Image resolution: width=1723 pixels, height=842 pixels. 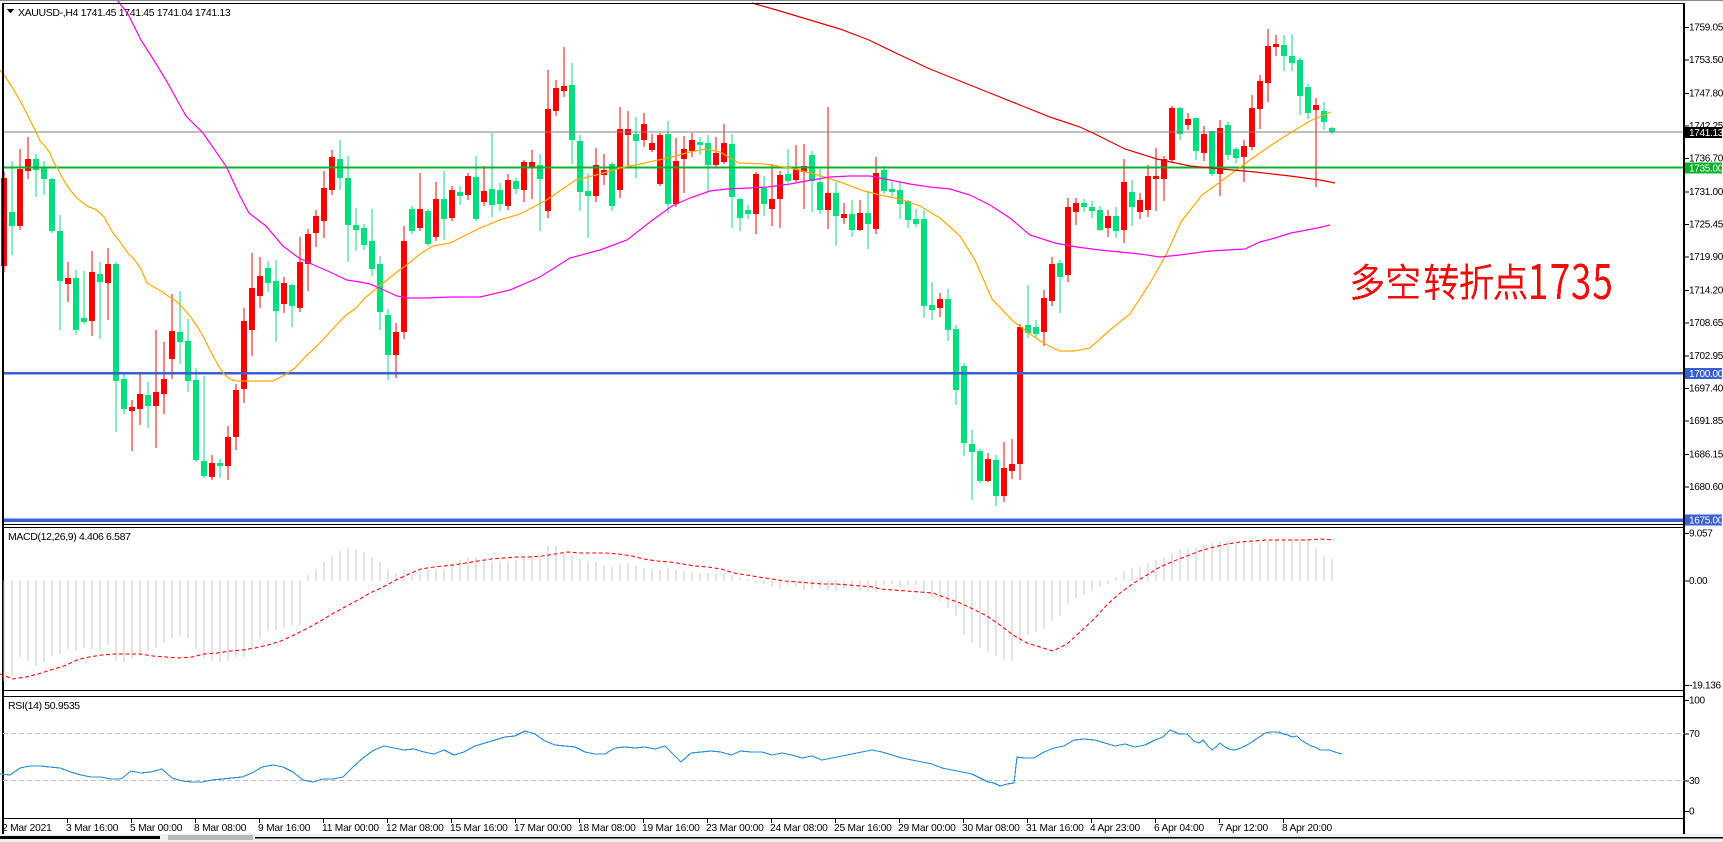 I want to click on svg-text: 1686.15, so click(x=1706, y=455).